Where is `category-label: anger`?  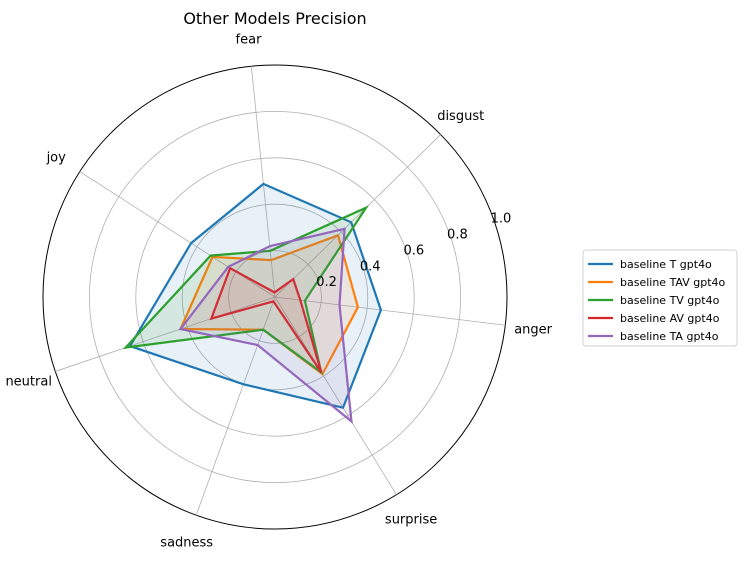 category-label: anger is located at coordinates (533, 330).